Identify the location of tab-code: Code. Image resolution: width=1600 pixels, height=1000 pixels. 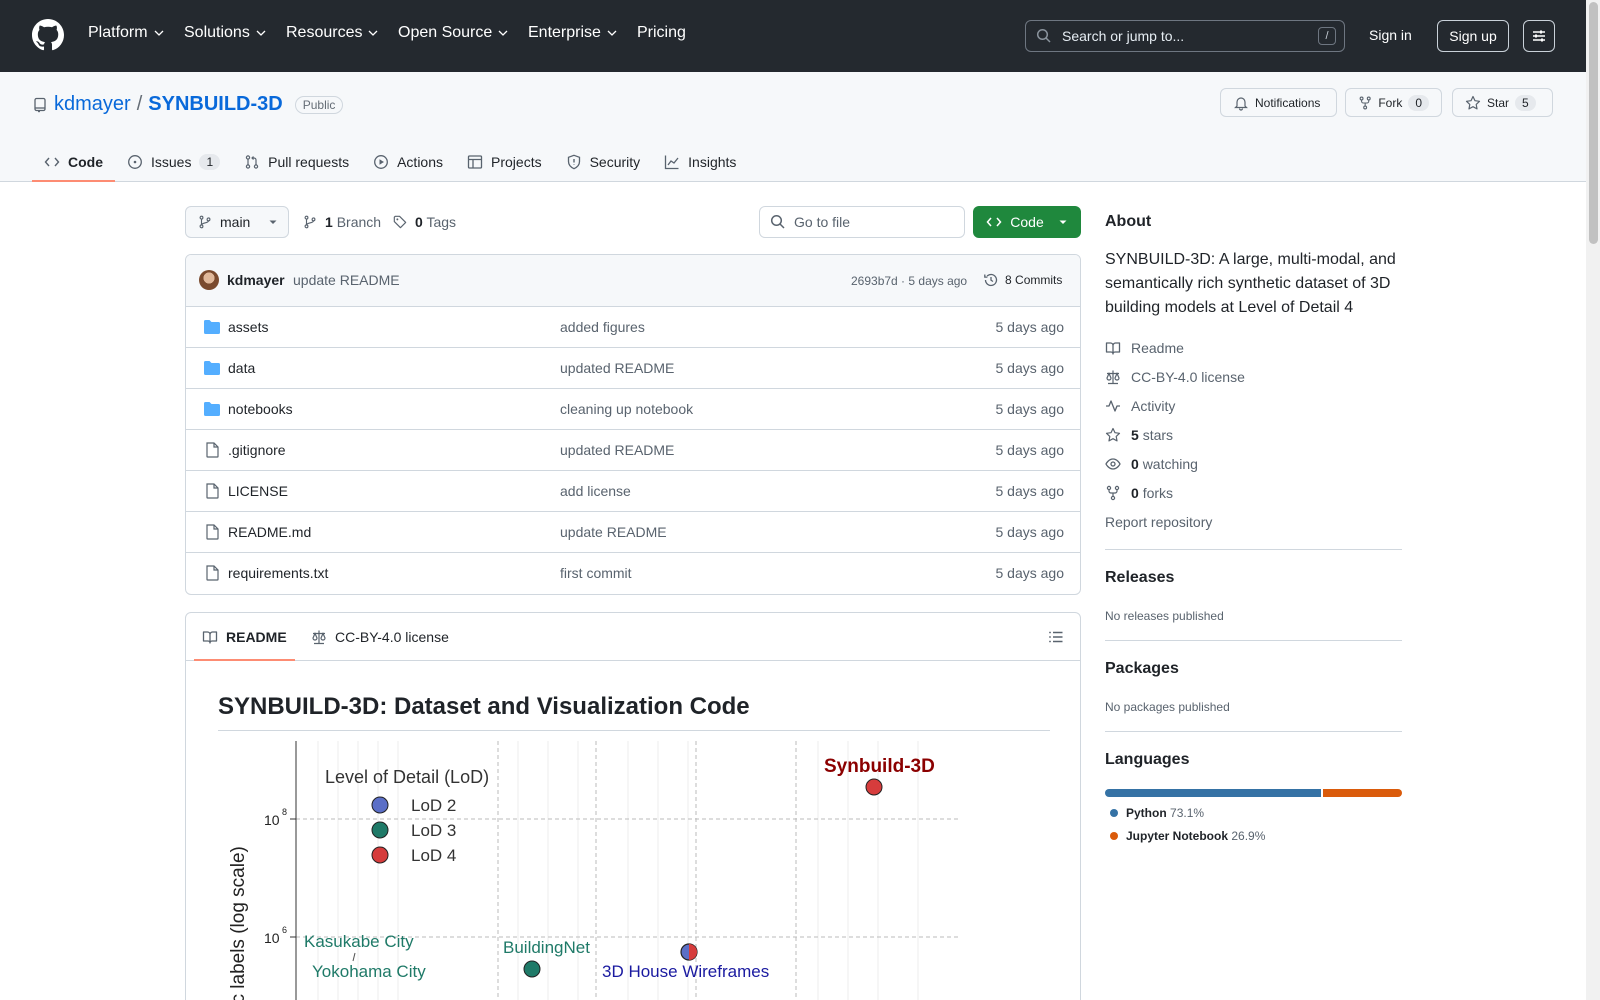
(73, 162).